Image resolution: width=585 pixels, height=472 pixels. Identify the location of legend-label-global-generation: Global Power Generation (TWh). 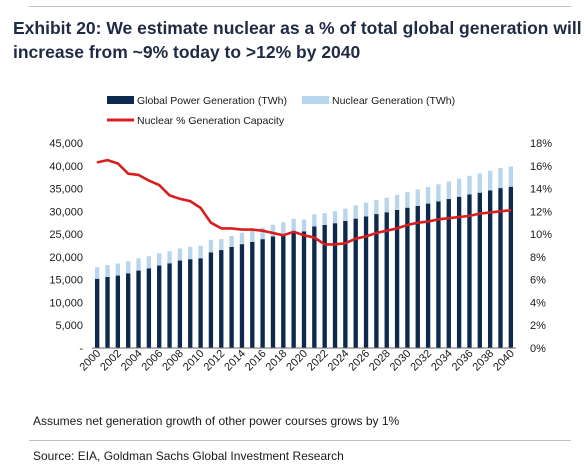
(212, 101).